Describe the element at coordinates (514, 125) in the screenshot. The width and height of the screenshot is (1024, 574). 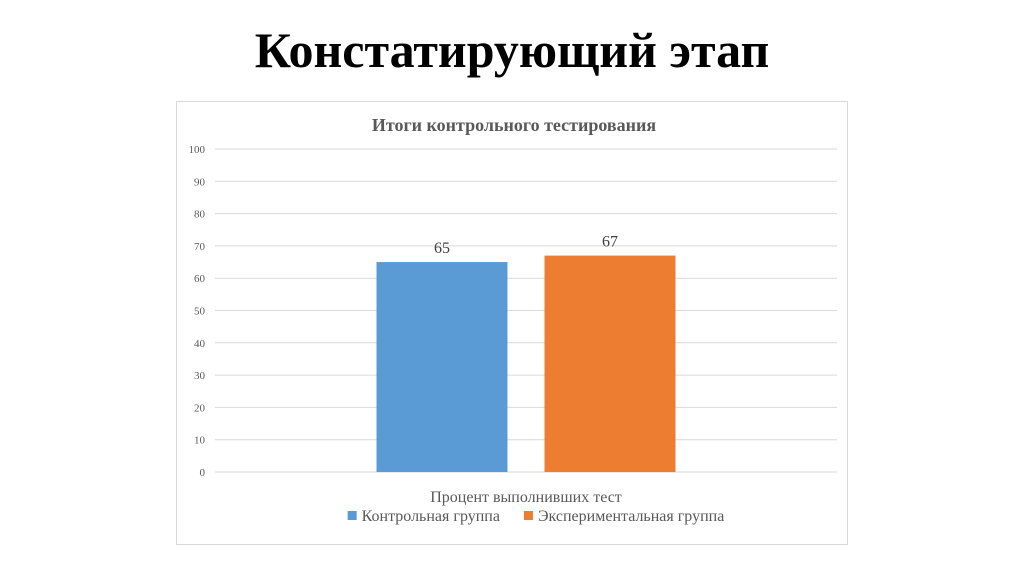
I see `chart-title: Итоги контрольного тестирования` at that location.